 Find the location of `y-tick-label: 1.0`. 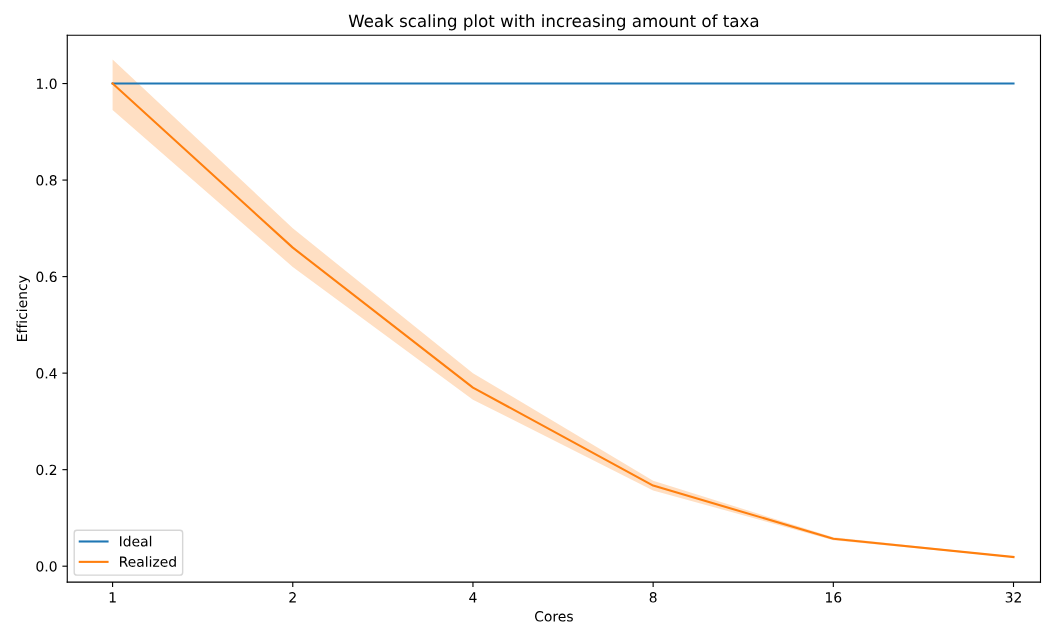

y-tick-label: 1.0 is located at coordinates (46, 84).